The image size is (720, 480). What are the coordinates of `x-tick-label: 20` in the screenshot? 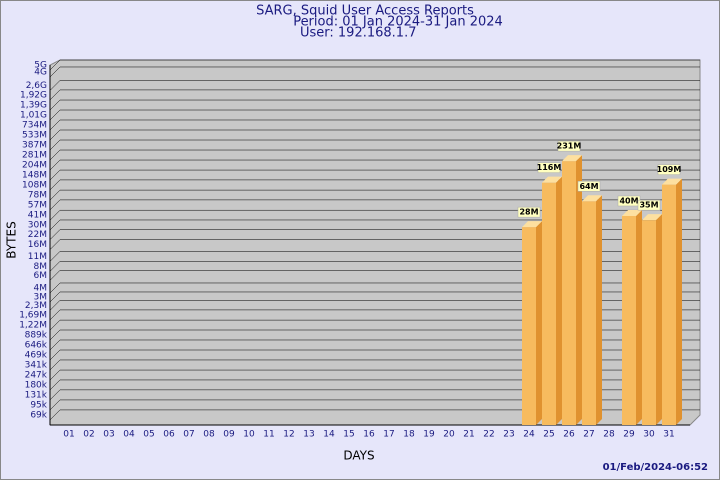 It's located at (449, 435).